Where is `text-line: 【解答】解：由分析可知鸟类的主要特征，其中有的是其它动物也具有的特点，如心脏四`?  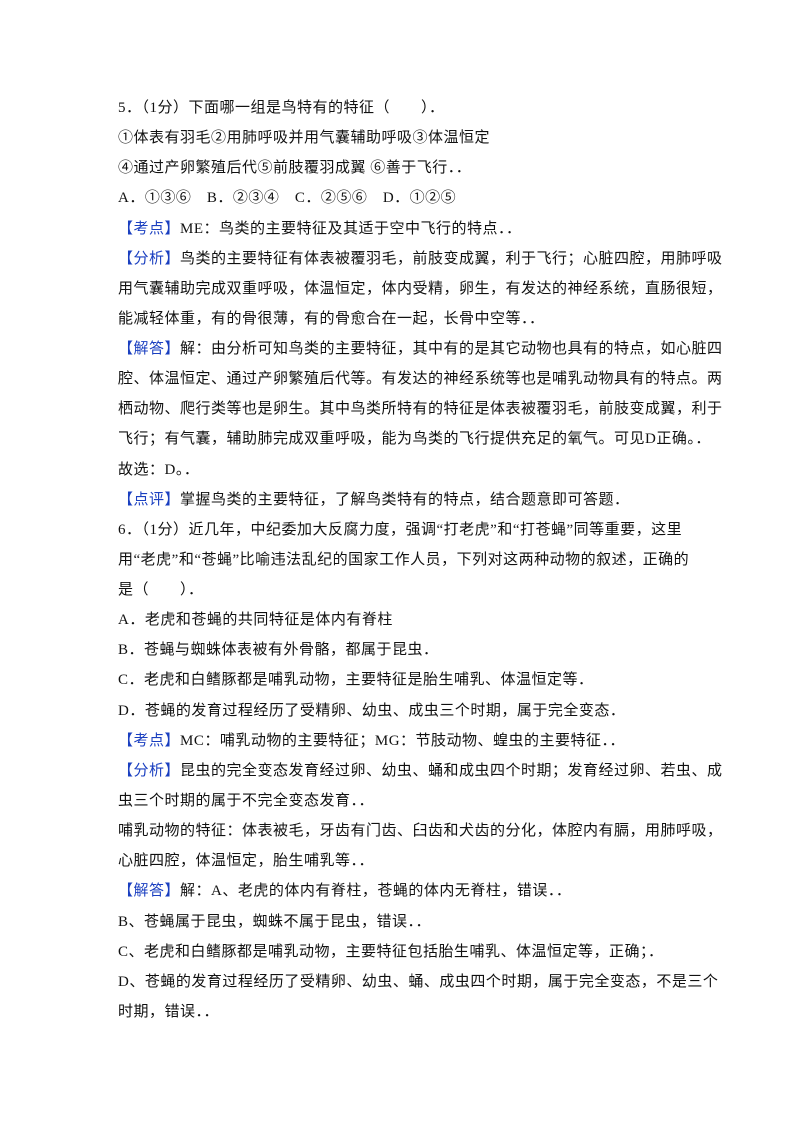
text-line: 【解答】解：由分析可知鸟类的主要特征，其中有的是其它动物也具有的特点，如心脏四 is located at coordinates (420, 349).